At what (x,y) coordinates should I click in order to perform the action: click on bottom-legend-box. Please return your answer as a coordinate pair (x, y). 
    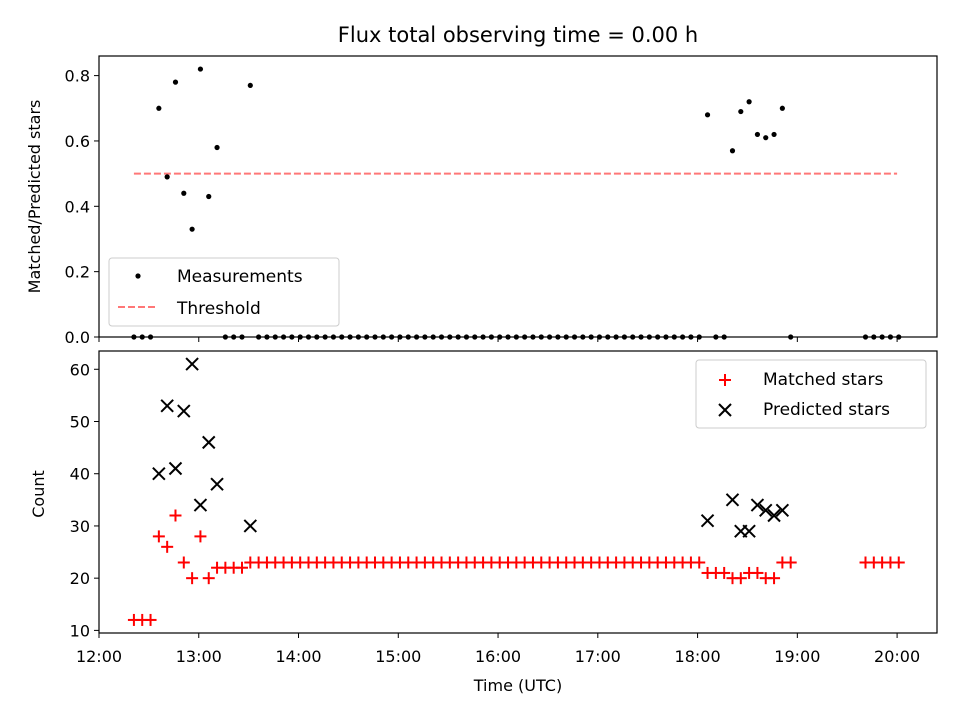
    Looking at the image, I should click on (811, 394).